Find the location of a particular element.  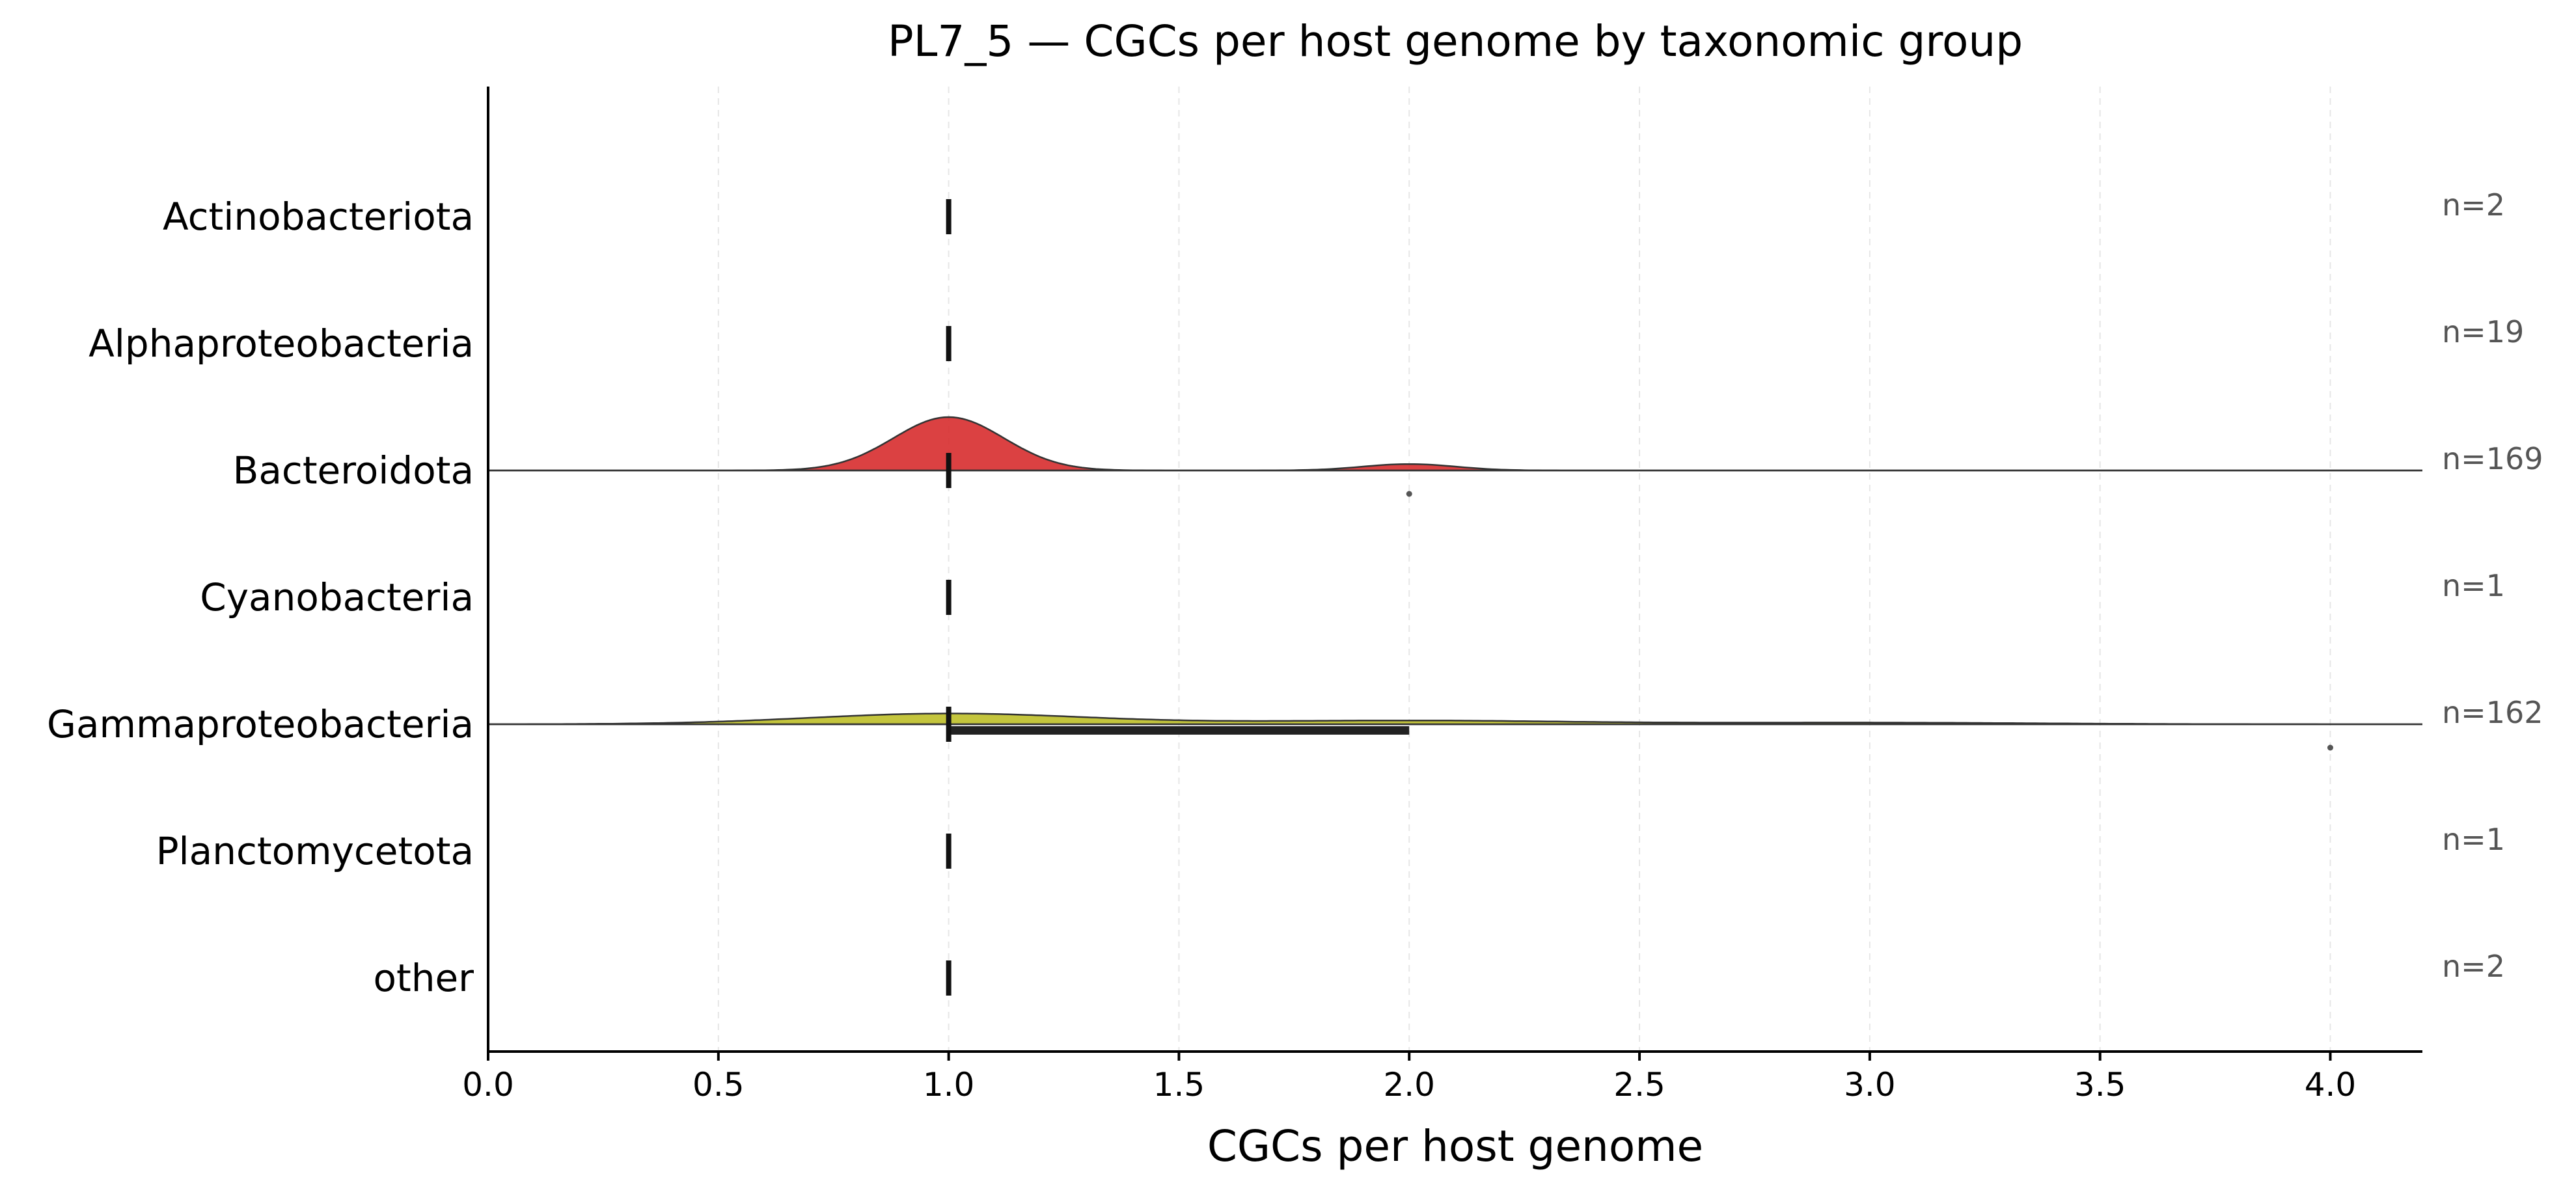

category-label-bacteroidota: Bacteroidota is located at coordinates (353, 470).